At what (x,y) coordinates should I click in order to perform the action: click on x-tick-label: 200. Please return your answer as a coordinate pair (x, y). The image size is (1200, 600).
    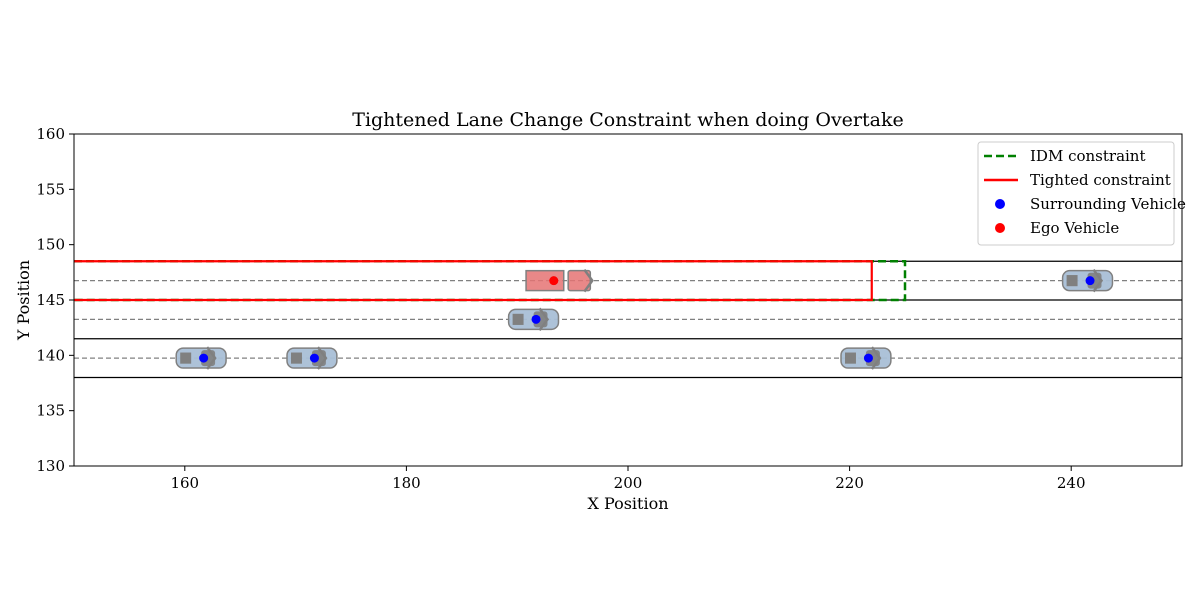
    Looking at the image, I should click on (628, 483).